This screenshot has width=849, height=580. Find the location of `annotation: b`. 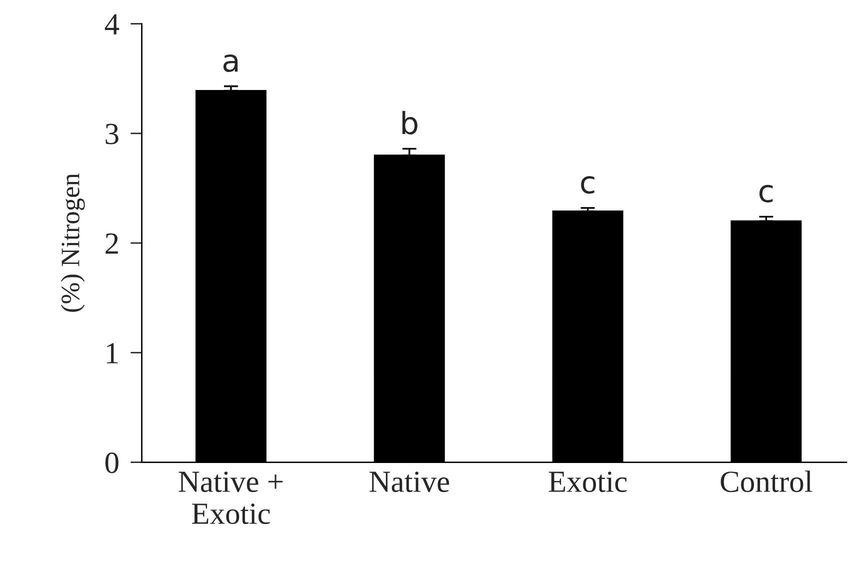

annotation: b is located at coordinates (410, 122).